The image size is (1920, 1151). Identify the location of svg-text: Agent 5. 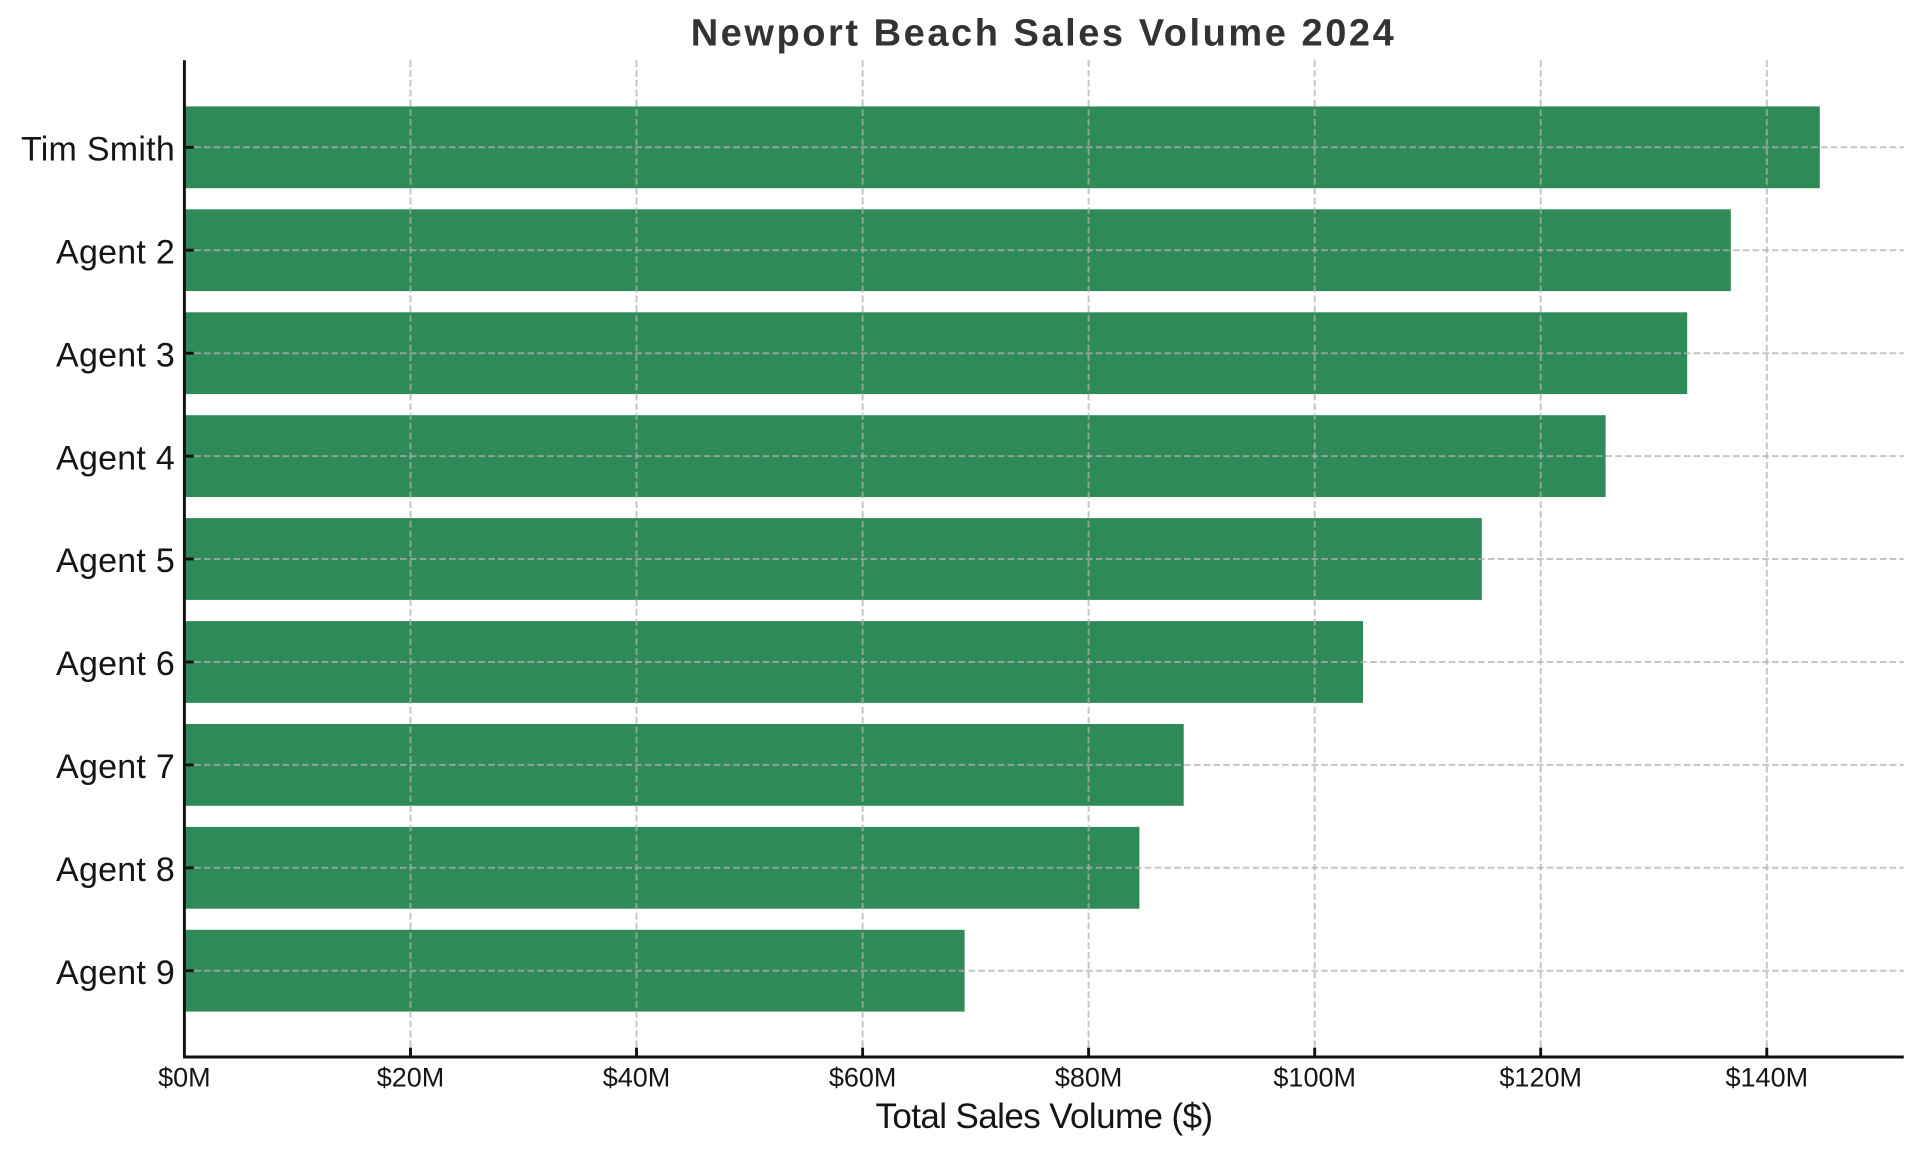
(115, 561).